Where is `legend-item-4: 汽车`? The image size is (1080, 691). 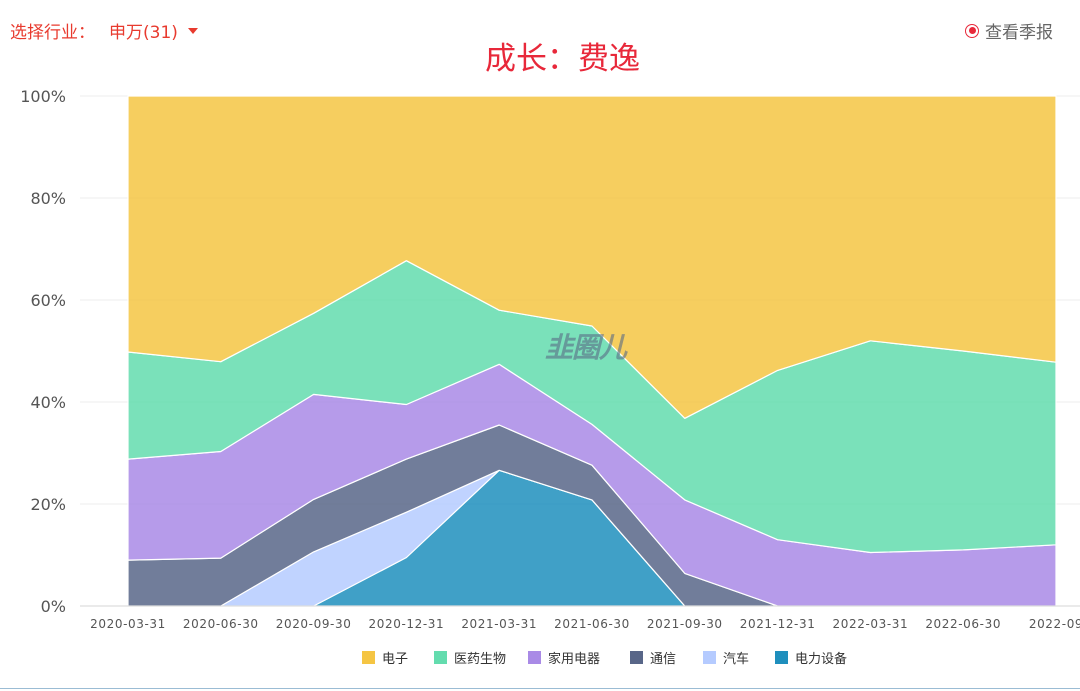
legend-item-4: 汽车 is located at coordinates (726, 659).